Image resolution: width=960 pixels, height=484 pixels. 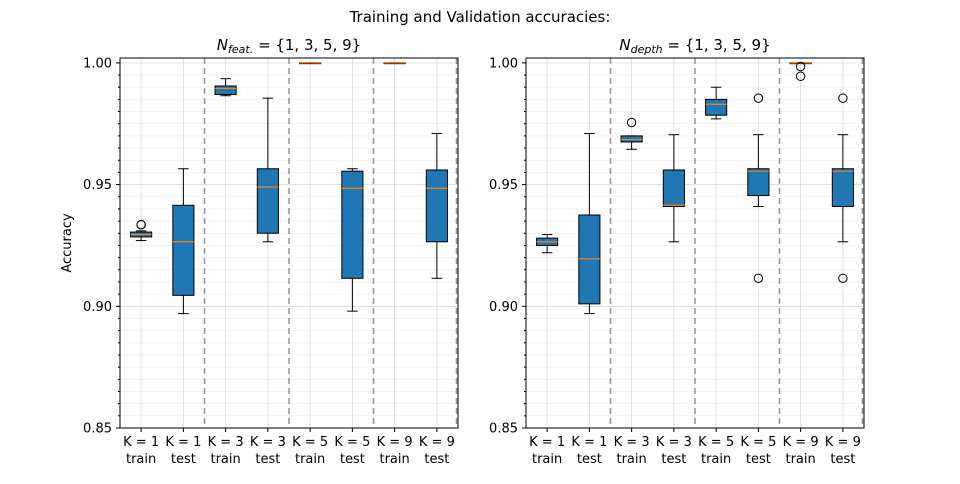 What do you see at coordinates (240, 49) in the screenshot?
I see `panel-title-subscript: feat.` at bounding box center [240, 49].